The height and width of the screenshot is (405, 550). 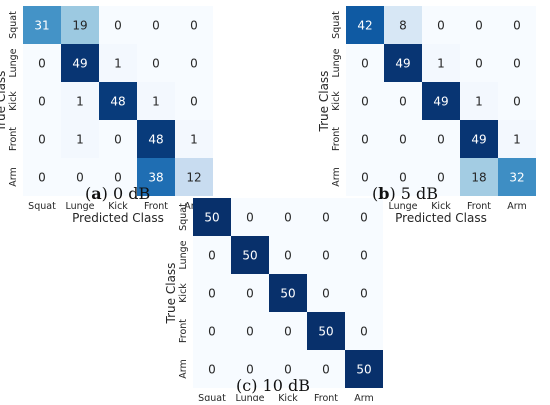 What do you see at coordinates (419, 193) in the screenshot?
I see `caption-text-b: 5 dB` at bounding box center [419, 193].